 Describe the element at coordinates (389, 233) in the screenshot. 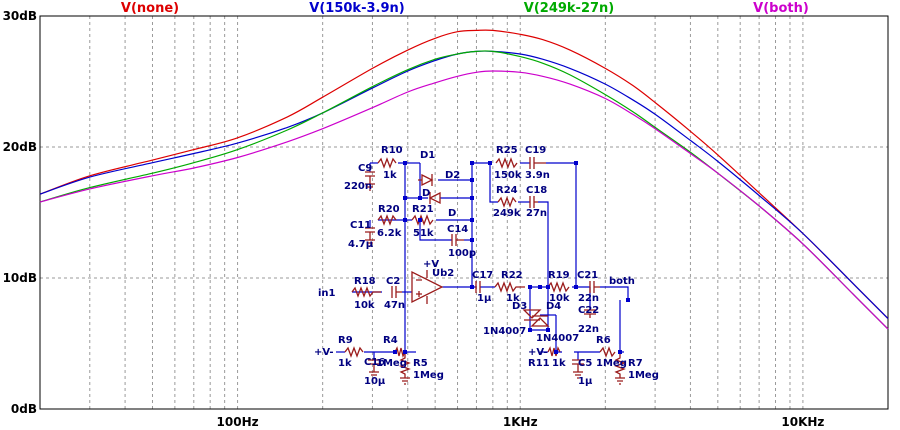

I see `label-r20-value: 6.2k` at that location.